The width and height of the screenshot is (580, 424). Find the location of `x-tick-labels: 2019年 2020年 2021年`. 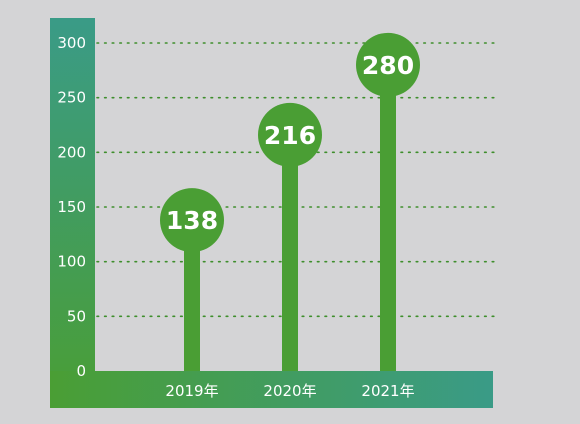

x-tick-labels: 2019年 2020年 2021年 is located at coordinates (289, 391).